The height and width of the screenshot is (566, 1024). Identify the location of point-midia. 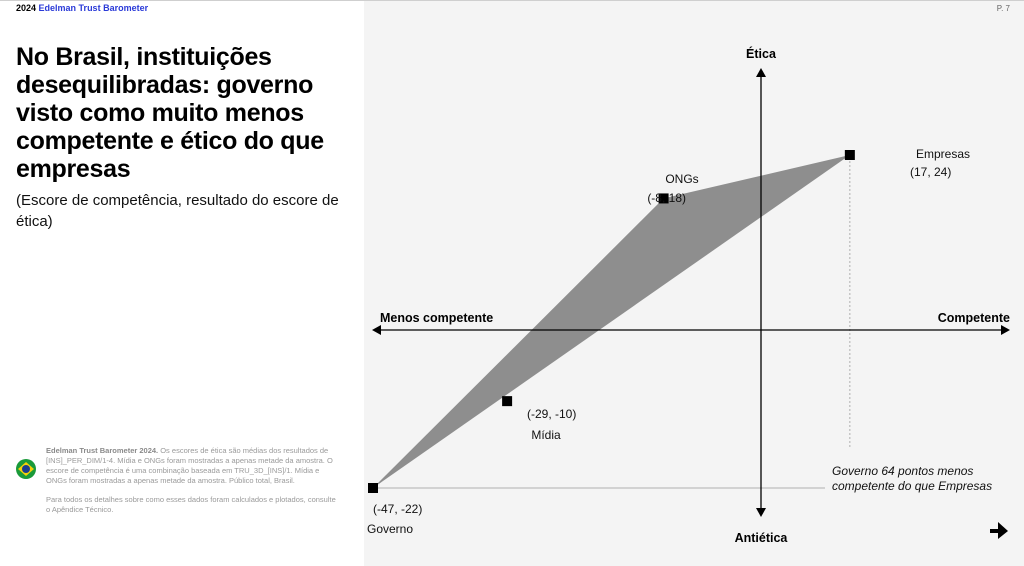
(507, 401).